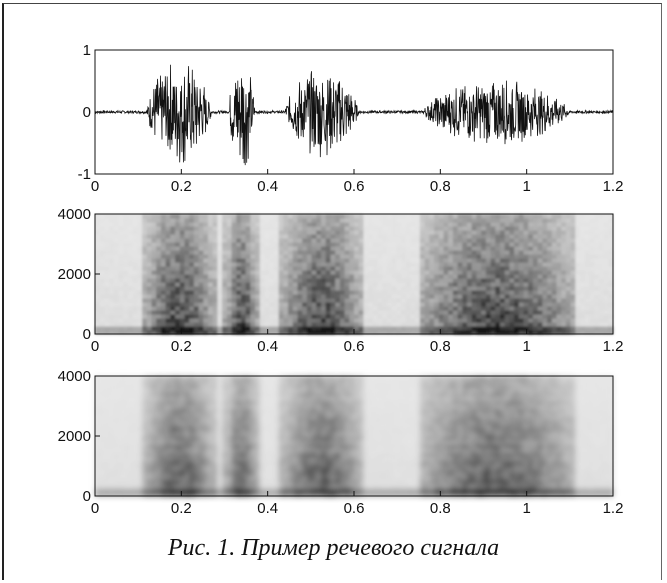 The height and width of the screenshot is (583, 667). Describe the element at coordinates (333, 548) in the screenshot. I see `figure-caption: Рис. 1. Пример речевого сигнала` at that location.